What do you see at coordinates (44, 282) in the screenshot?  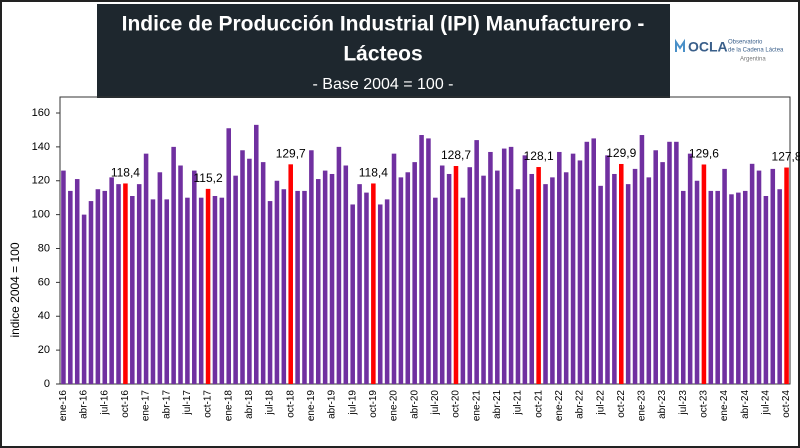 I see `y-tick-label: 60` at bounding box center [44, 282].